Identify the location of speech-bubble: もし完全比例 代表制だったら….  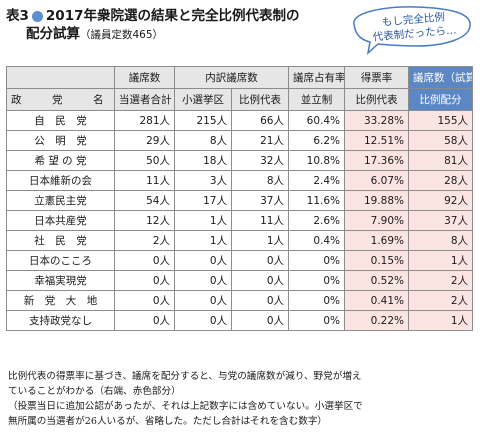
(411, 30).